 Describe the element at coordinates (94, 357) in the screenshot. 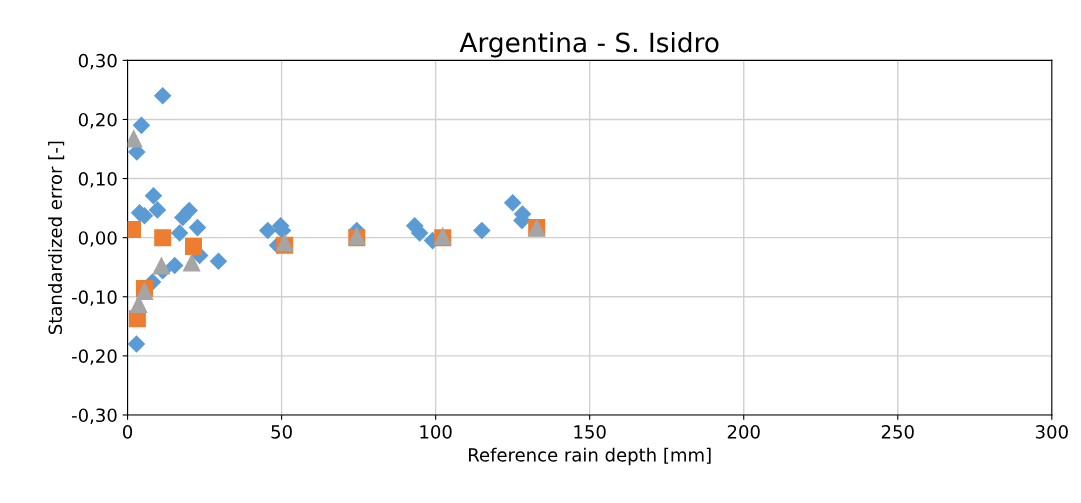

I see `y-tick-label: -0,20` at that location.